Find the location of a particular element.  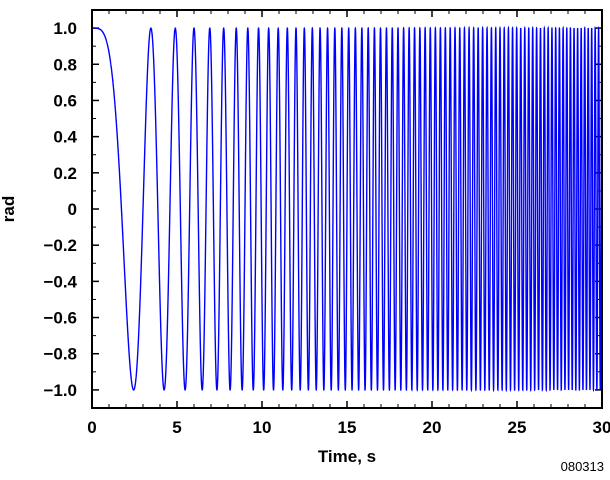

y-axis-label: rad is located at coordinates (9, 209).